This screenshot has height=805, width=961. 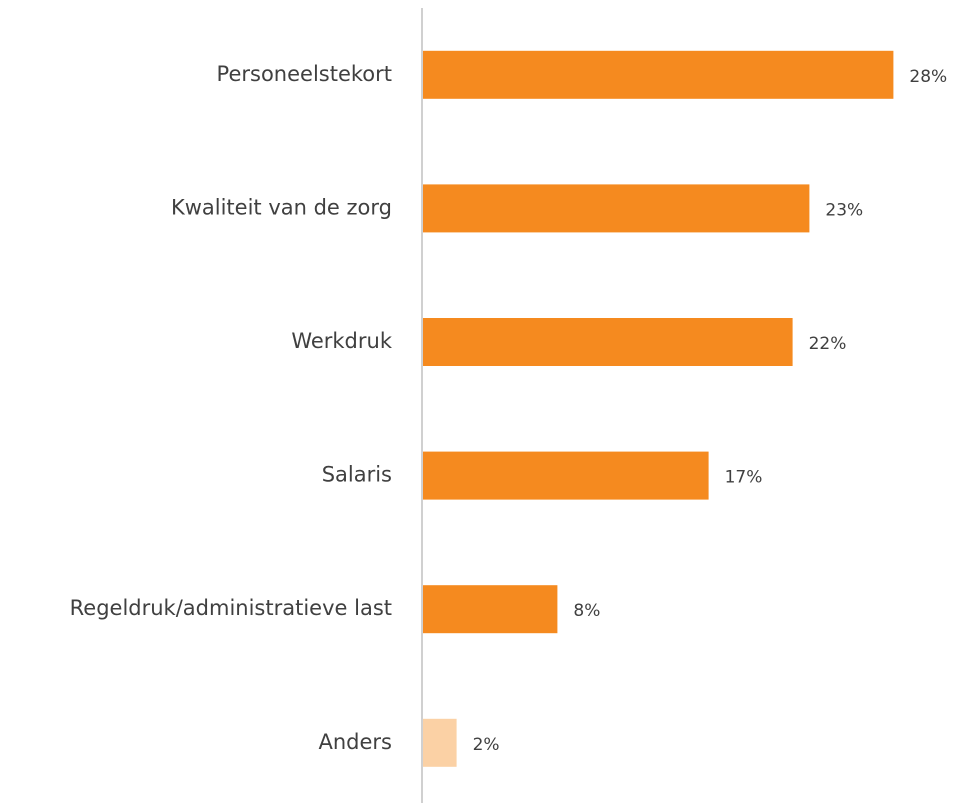 I want to click on category-label: Personeelstekort, so click(x=304, y=74).